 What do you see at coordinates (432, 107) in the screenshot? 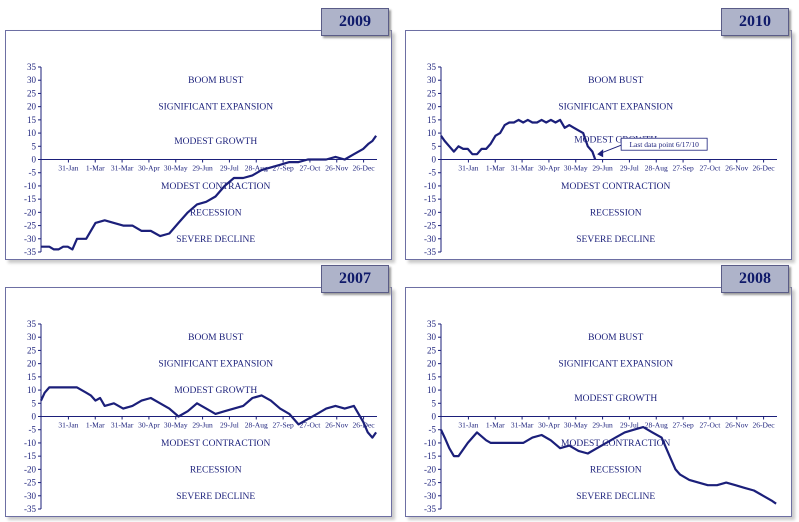
I see `y-tick-label: 20` at bounding box center [432, 107].